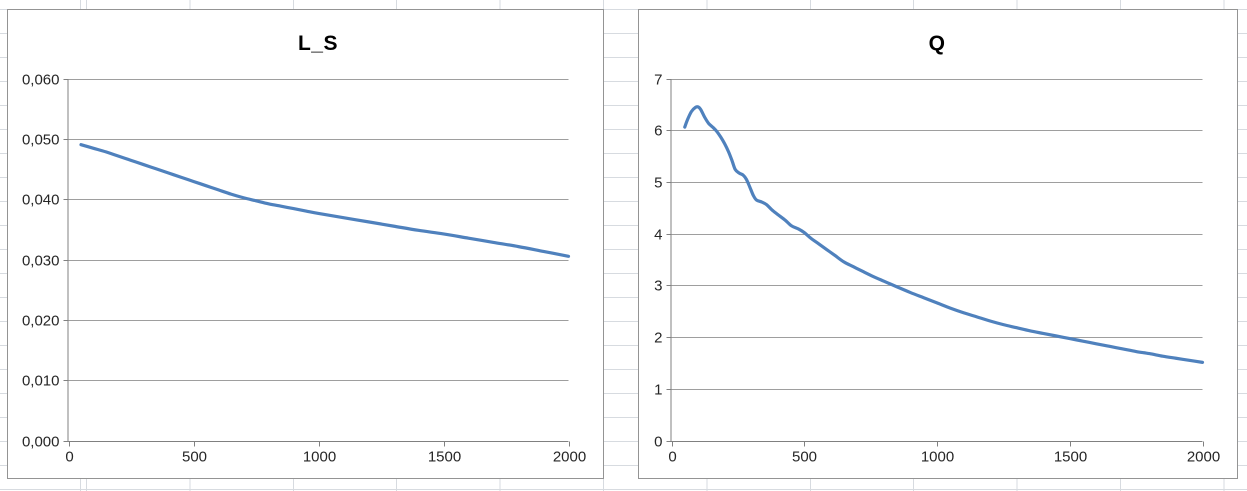  What do you see at coordinates (658, 286) in the screenshot?
I see `y-tick-label: 3` at bounding box center [658, 286].